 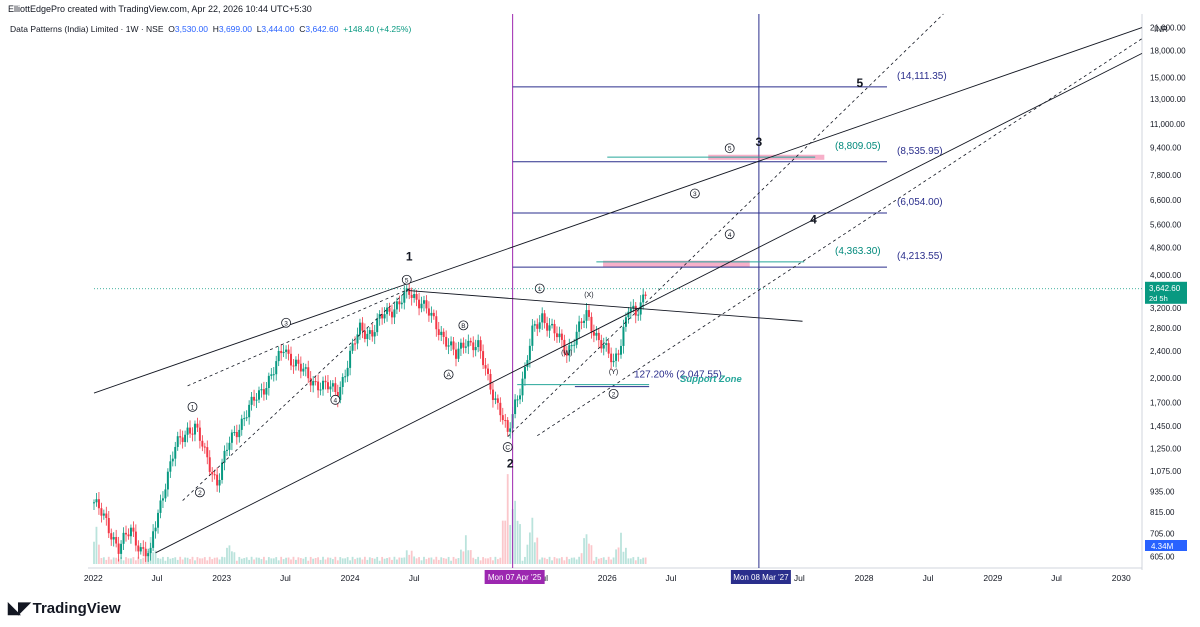 What do you see at coordinates (171, 29) in the screenshot?
I see `open-label: O` at bounding box center [171, 29].